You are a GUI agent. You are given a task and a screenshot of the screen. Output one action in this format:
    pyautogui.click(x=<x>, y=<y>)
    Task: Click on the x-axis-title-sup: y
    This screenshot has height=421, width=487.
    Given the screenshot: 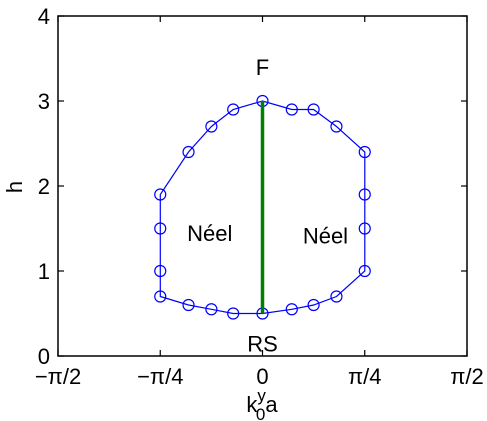 What is the action you would take?
    pyautogui.click(x=261, y=395)
    